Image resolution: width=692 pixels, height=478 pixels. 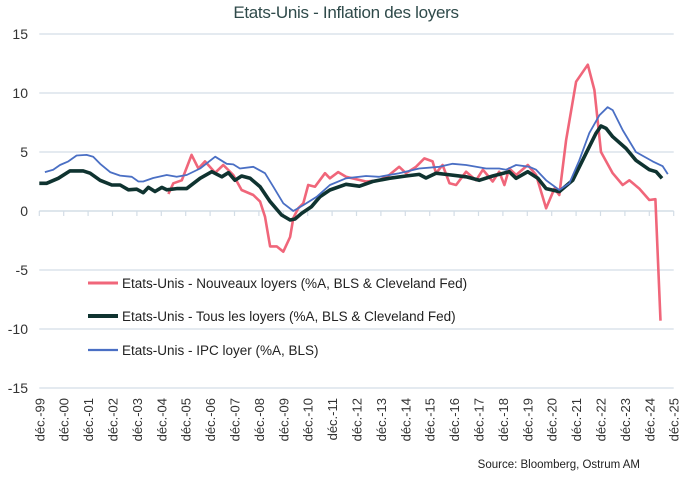 What do you see at coordinates (259, 419) in the screenshot?
I see `x-tick-label: déc.-08` at bounding box center [259, 419].